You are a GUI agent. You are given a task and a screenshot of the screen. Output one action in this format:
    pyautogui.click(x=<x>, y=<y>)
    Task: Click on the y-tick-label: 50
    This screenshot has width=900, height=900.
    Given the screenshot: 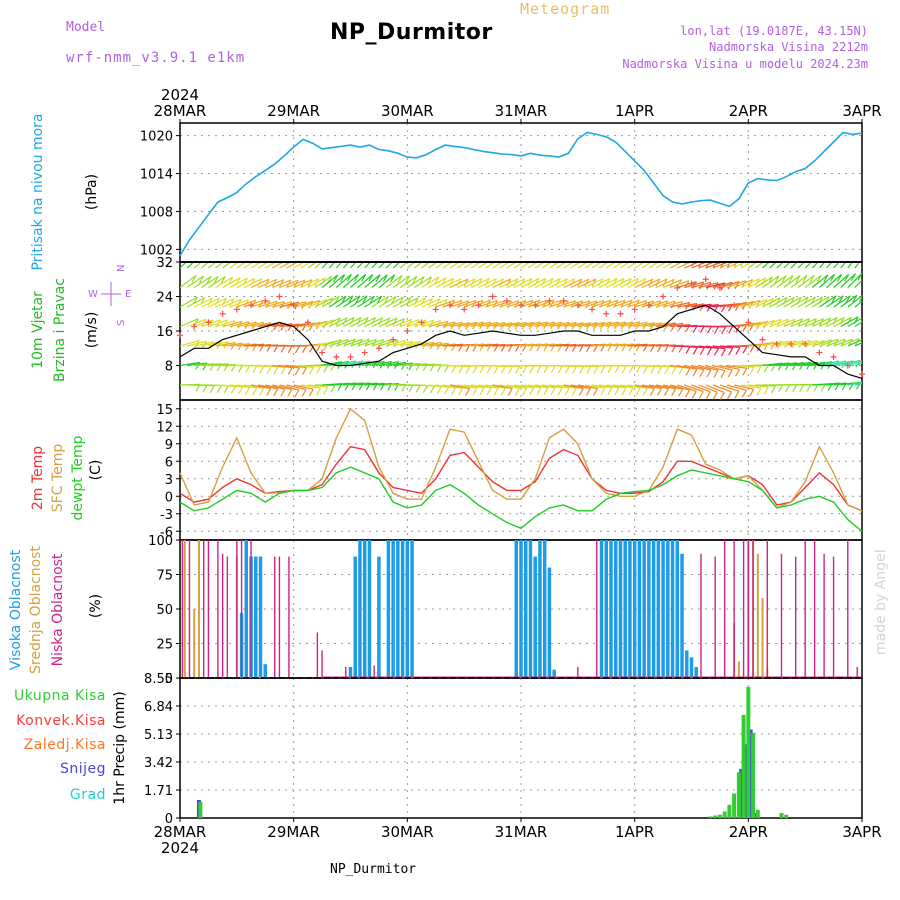 What is the action you would take?
    pyautogui.click(x=164, y=610)
    